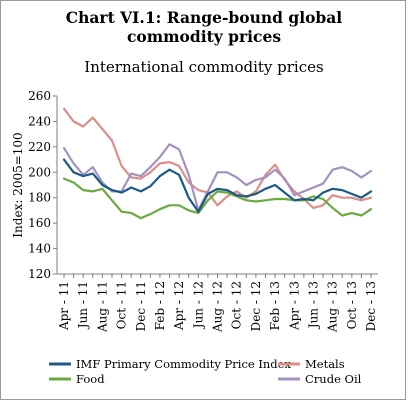 This screenshot has height=403, width=408. I want to click on y-tick-label: 160, so click(39, 223).